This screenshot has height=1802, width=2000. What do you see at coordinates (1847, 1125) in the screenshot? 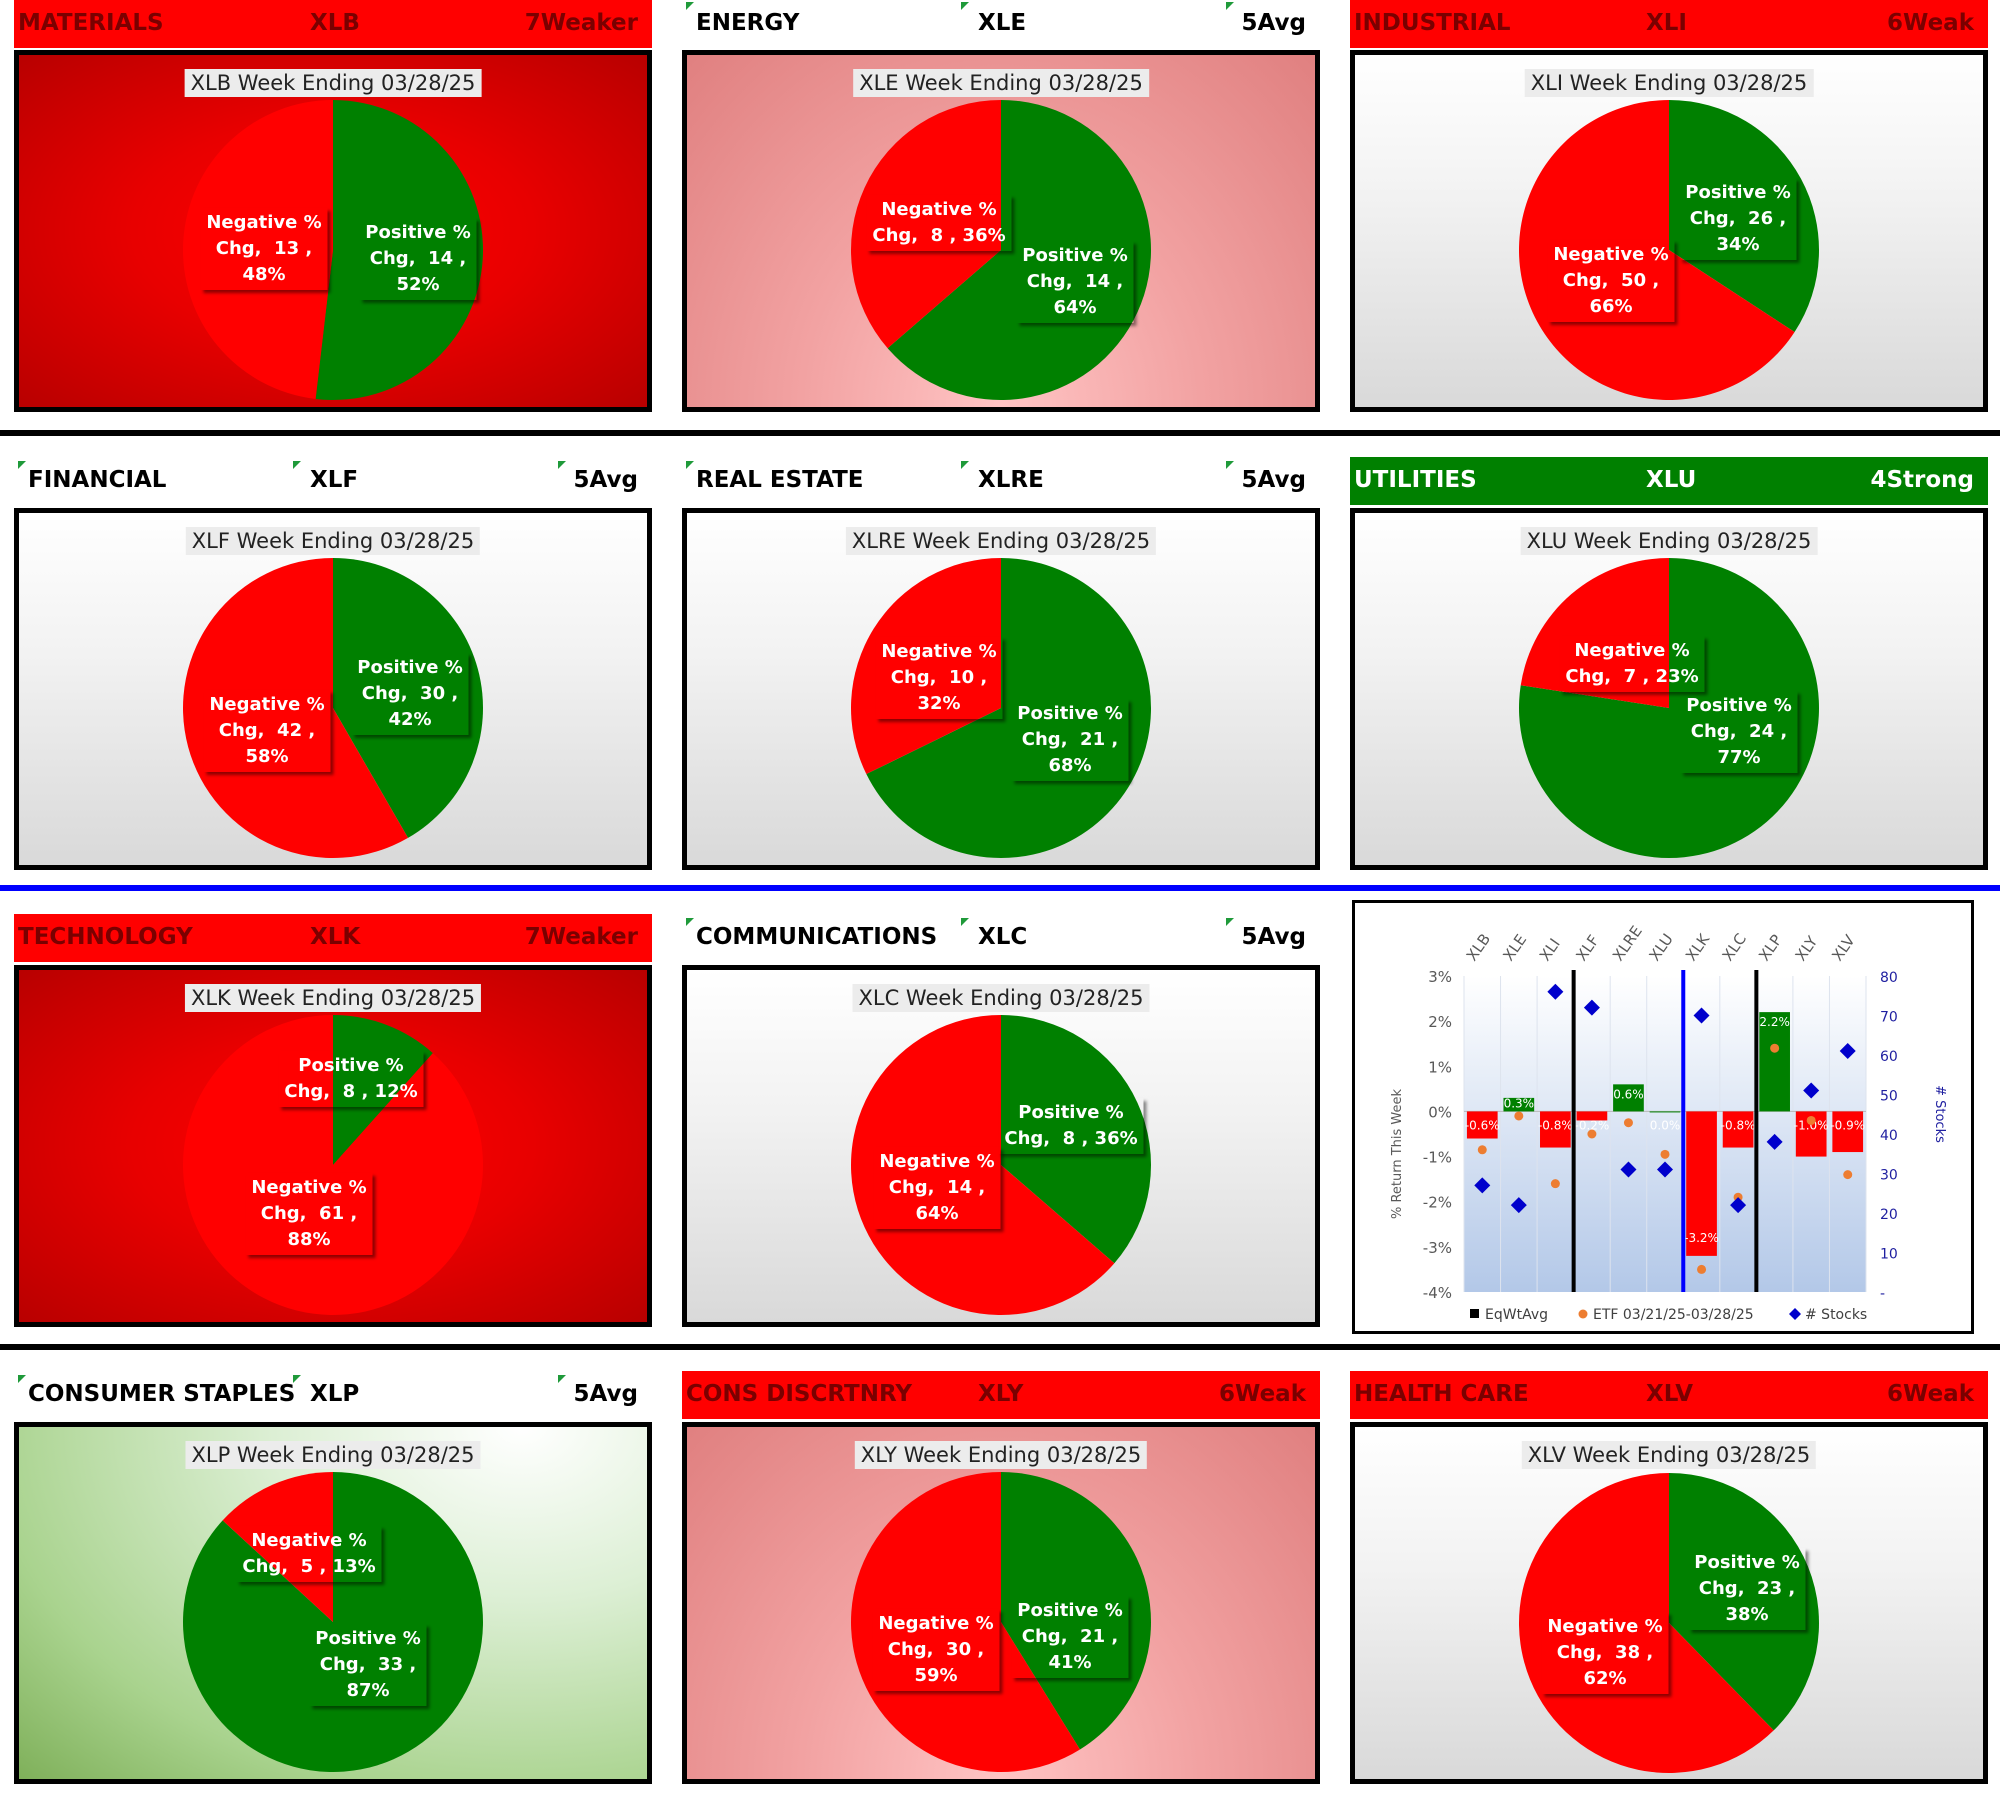
I see `bar-data-label: -0.9%` at bounding box center [1847, 1125].